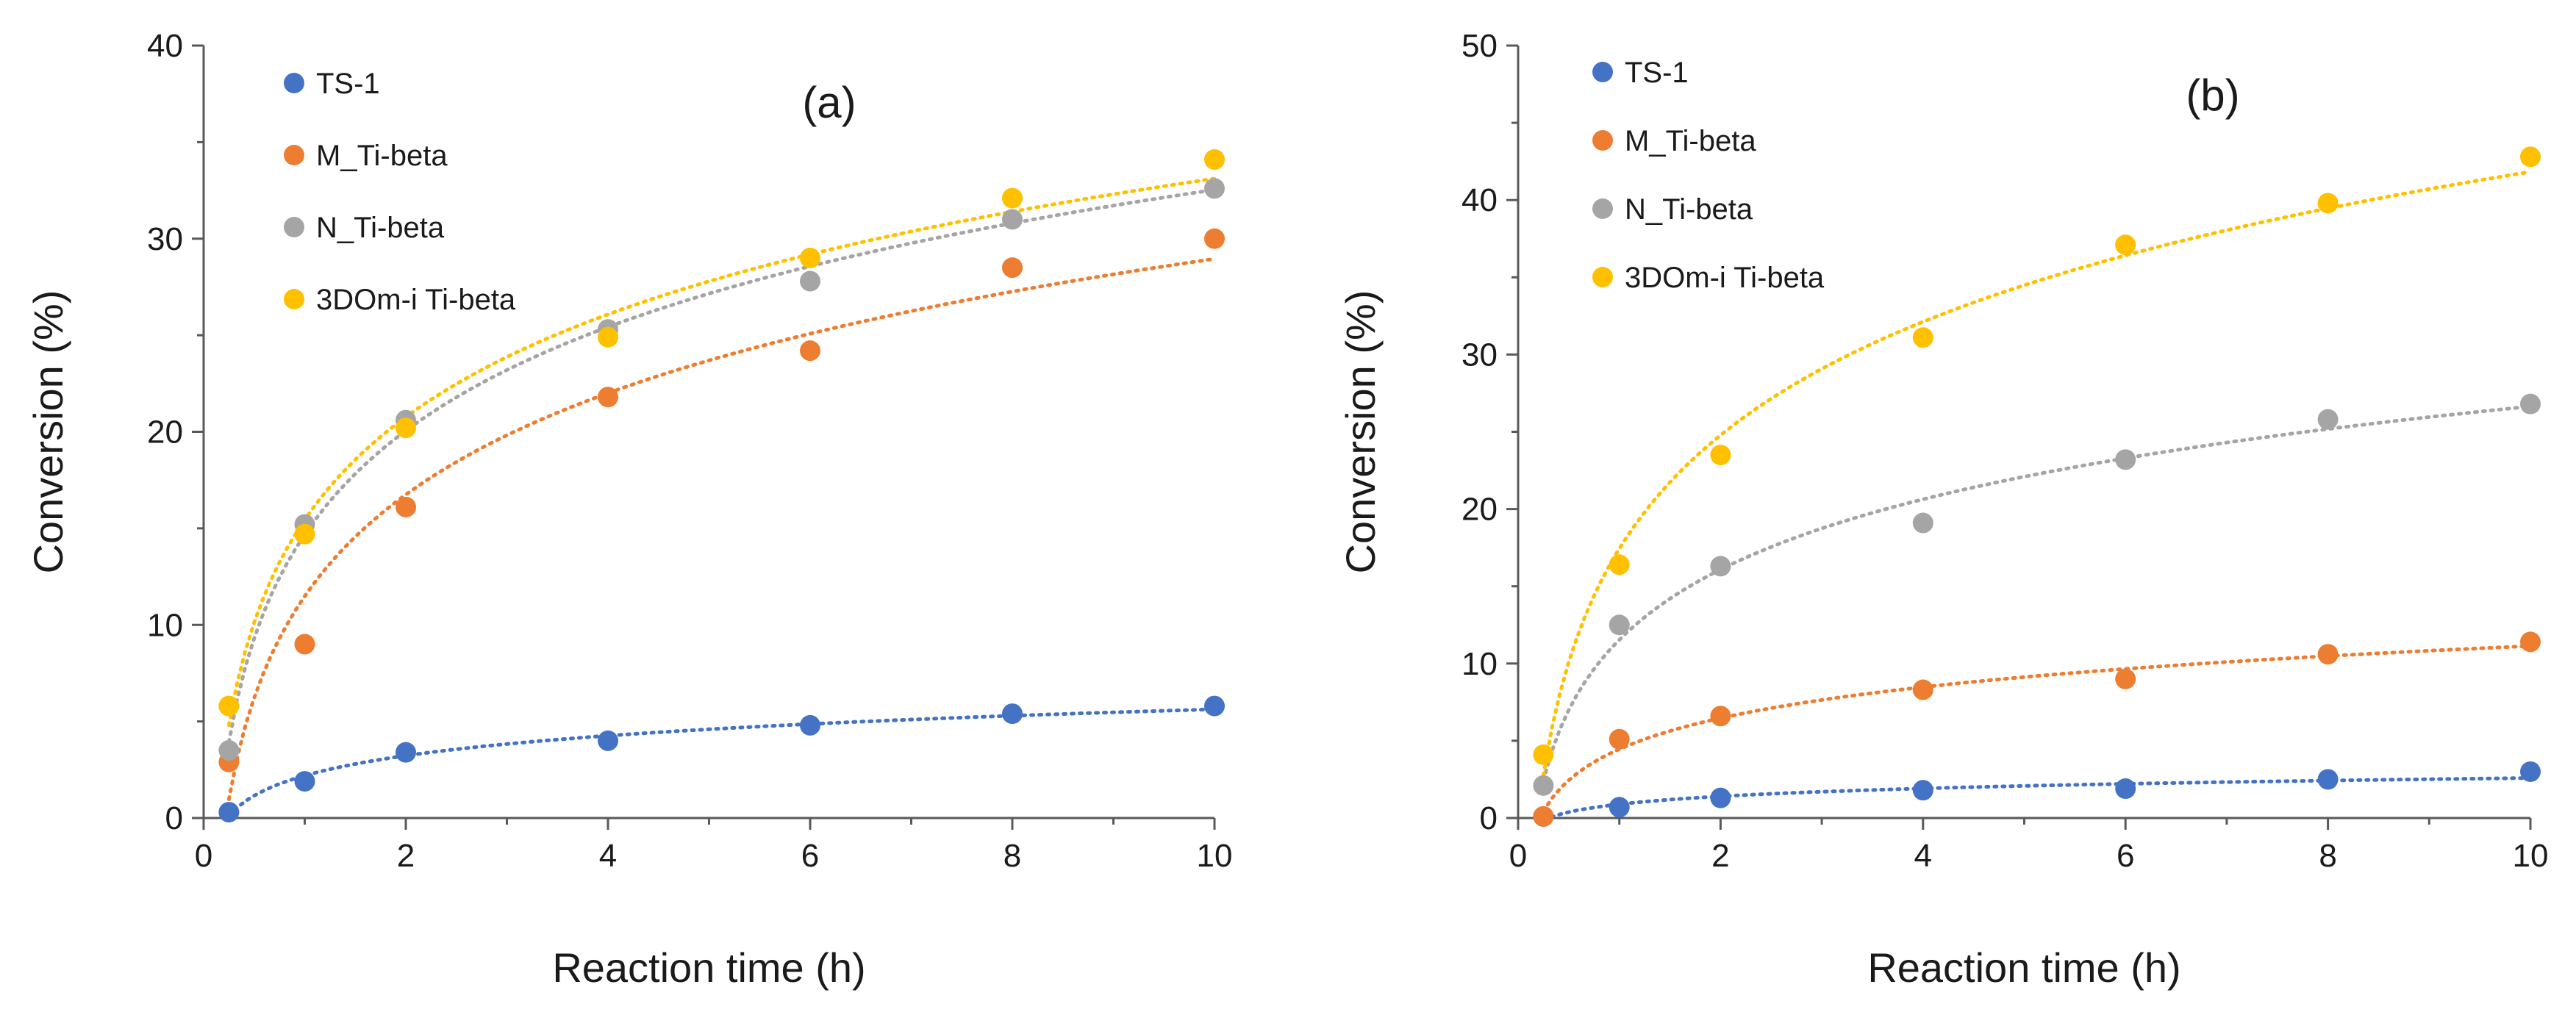 This screenshot has width=2576, height=1026. What do you see at coordinates (2037, 593) in the screenshot?
I see `trendline-n-ti-beta` at bounding box center [2037, 593].